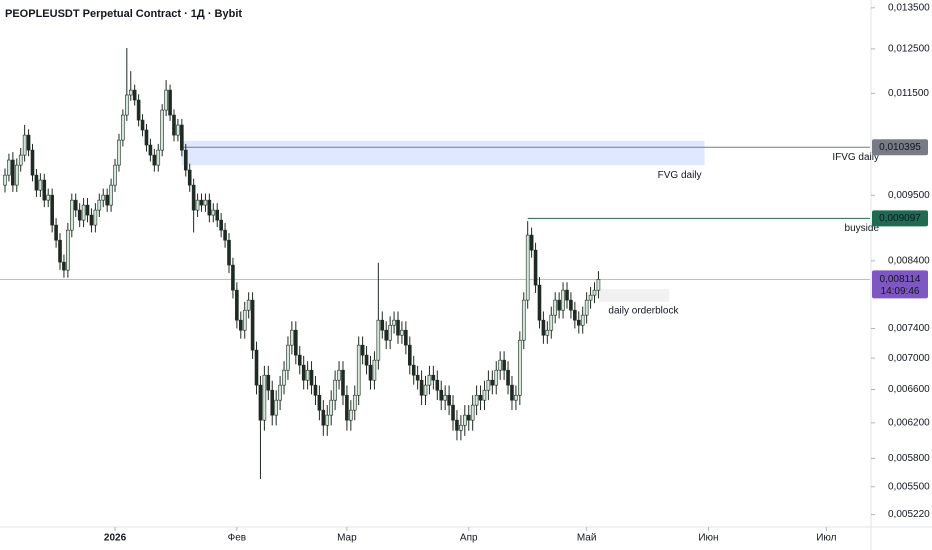  I want to click on x-tick-label: Июл, so click(826, 538).